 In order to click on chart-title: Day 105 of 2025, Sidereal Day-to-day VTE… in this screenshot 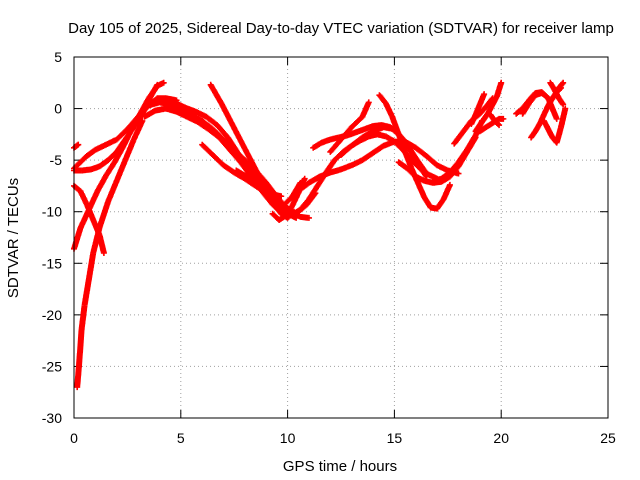, I will do `click(341, 28)`.